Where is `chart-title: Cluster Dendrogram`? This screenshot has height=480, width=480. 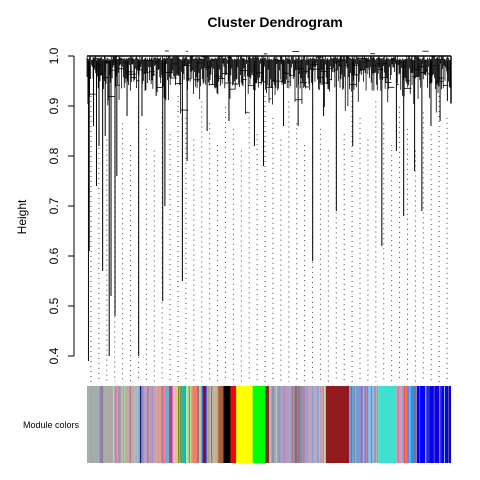 chart-title: Cluster Dendrogram is located at coordinates (274, 22).